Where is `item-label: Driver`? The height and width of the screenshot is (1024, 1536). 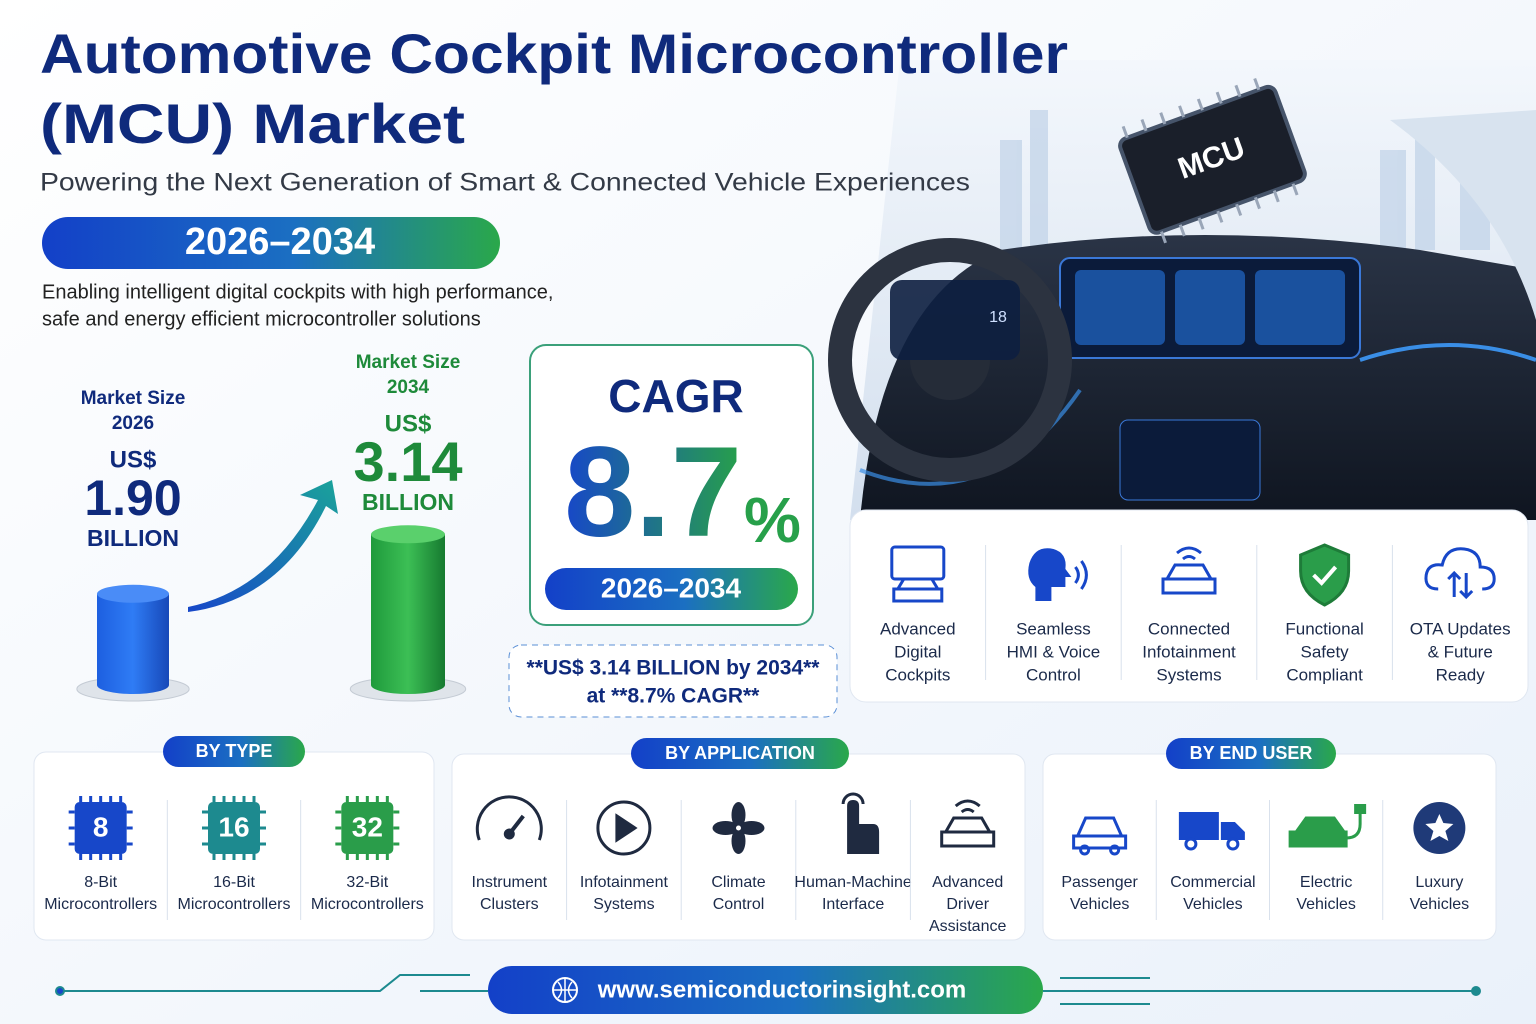 item-label: Driver is located at coordinates (967, 904).